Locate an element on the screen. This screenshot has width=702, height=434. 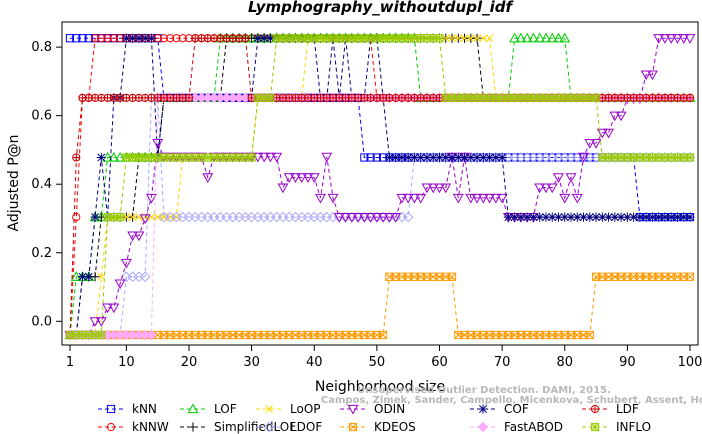
legend-item-fastabod: FastABOD is located at coordinates (516, 427).